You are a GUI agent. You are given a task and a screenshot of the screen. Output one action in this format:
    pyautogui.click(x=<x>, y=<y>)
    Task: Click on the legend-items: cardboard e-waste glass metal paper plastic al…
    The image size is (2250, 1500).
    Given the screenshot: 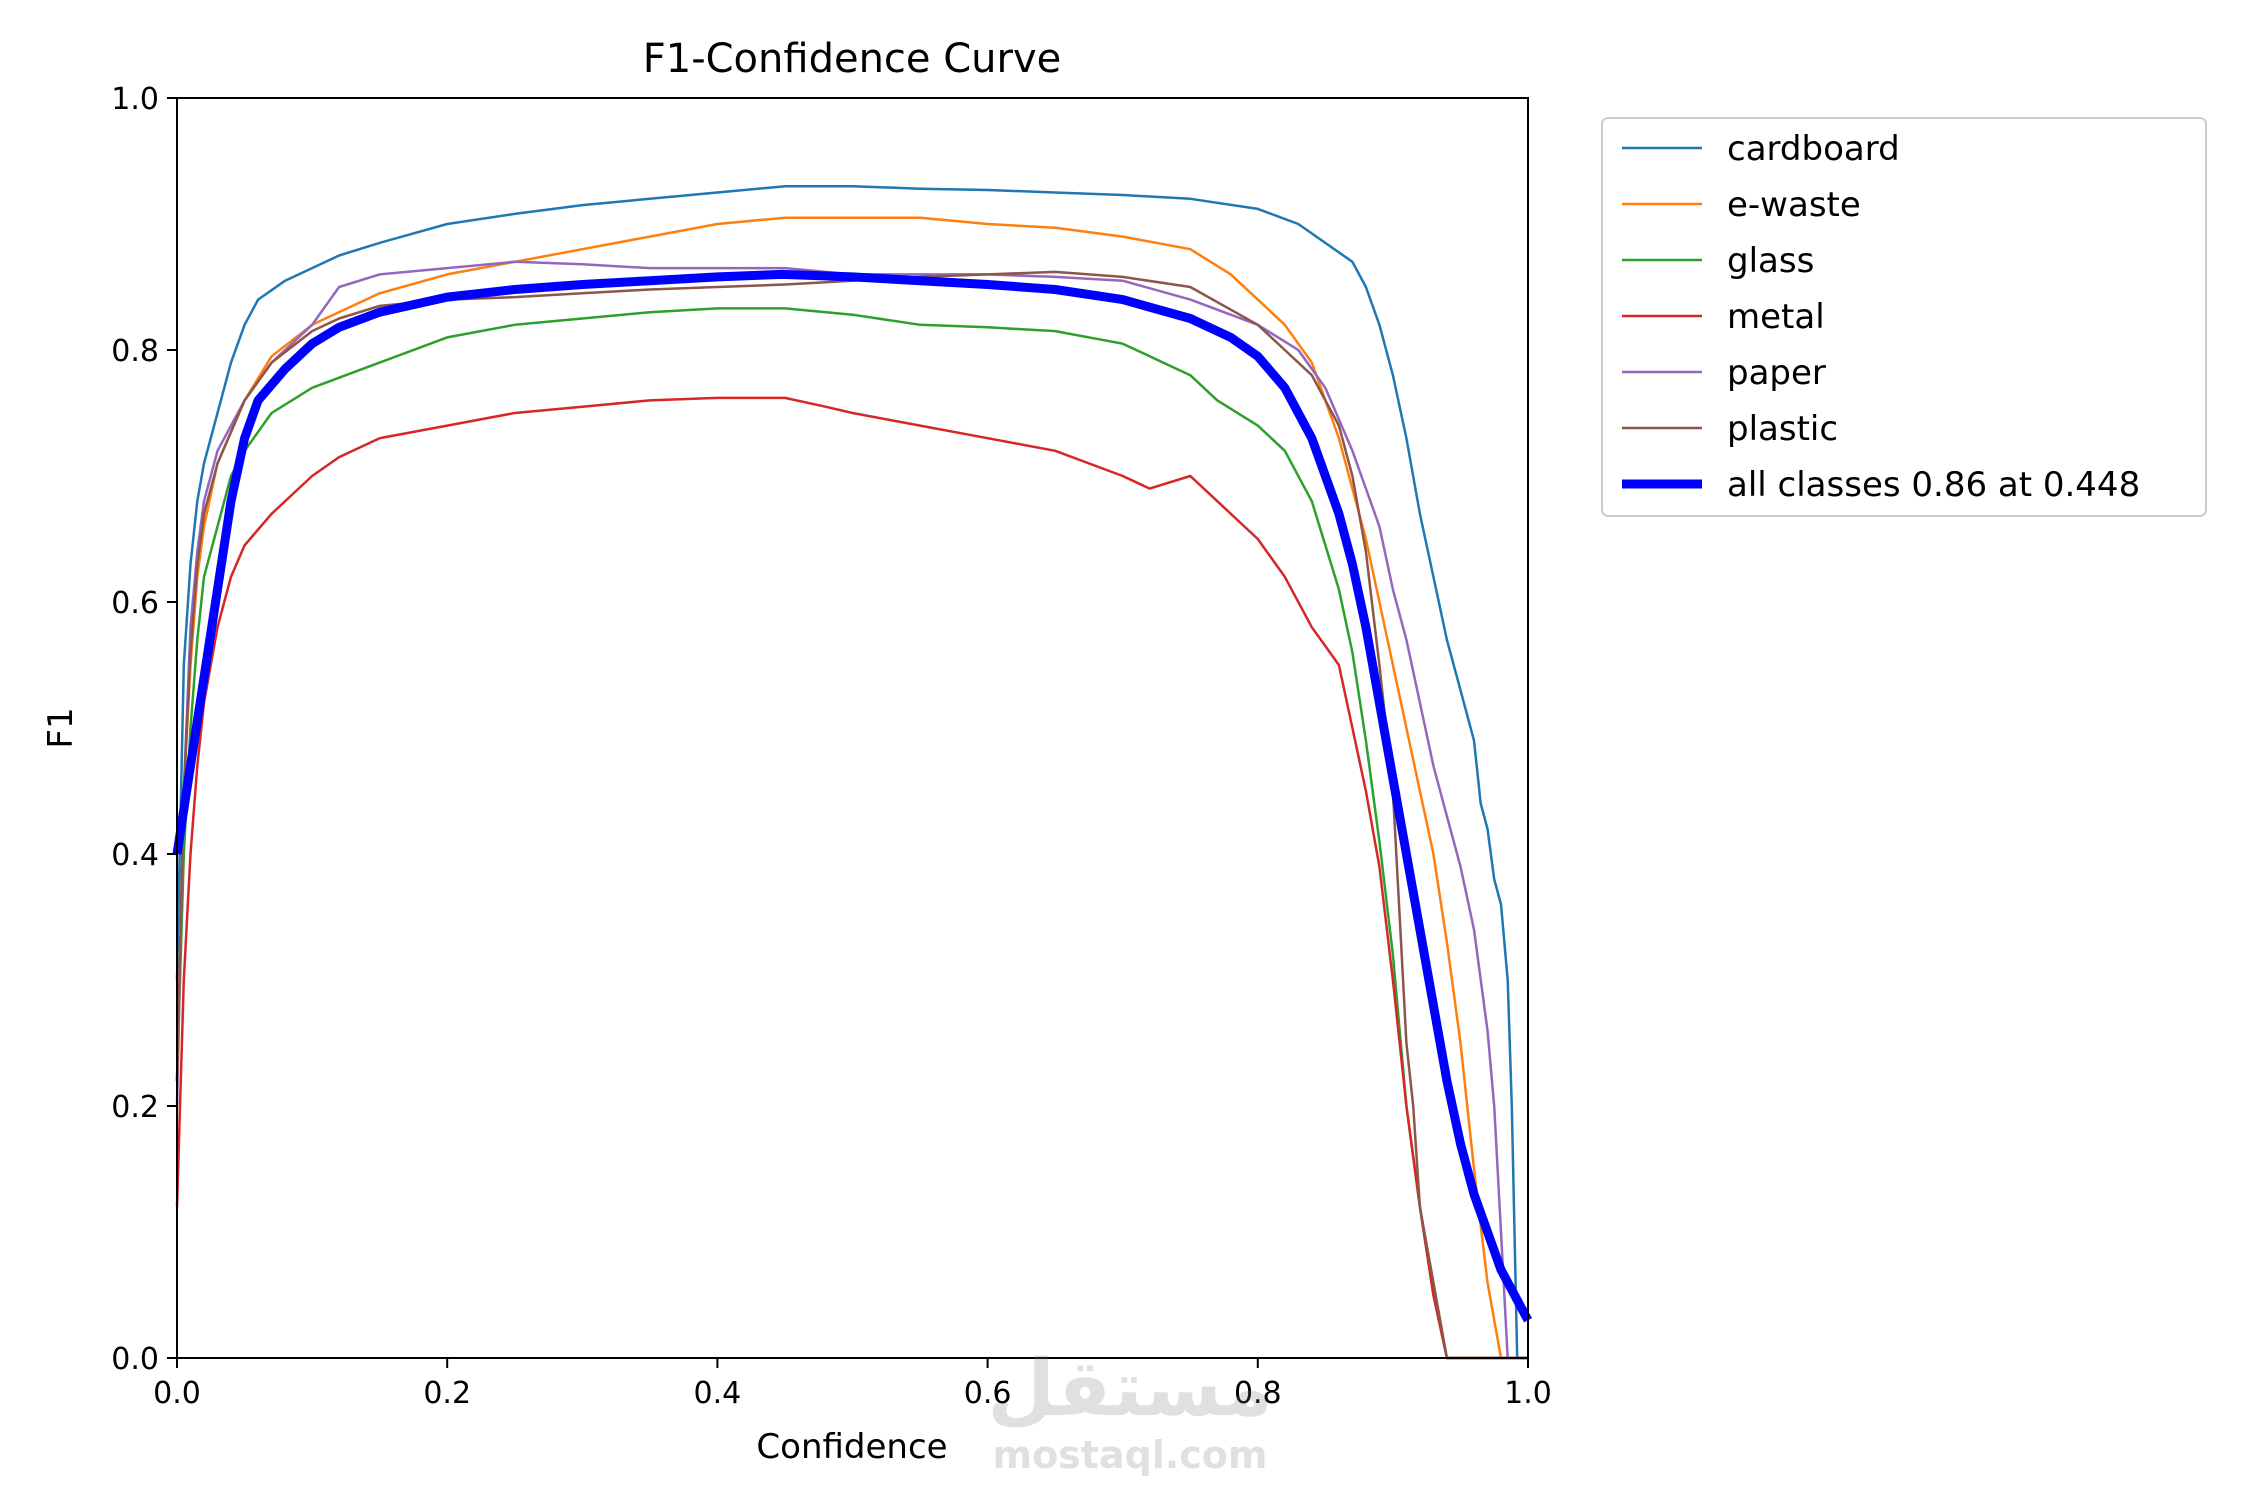 What is the action you would take?
    pyautogui.click(x=1881, y=317)
    